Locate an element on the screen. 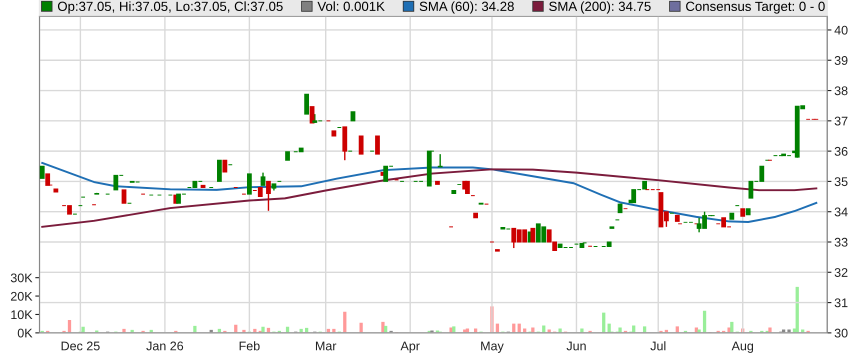 The image size is (859, 363). y-tick-label: 35 is located at coordinates (841, 181).